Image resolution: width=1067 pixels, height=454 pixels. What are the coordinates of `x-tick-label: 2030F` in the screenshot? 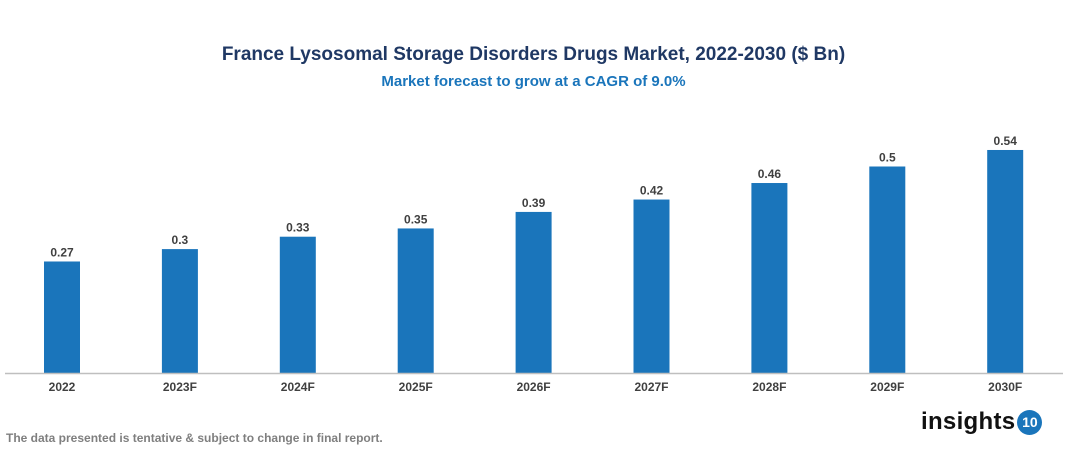 It's located at (1005, 387).